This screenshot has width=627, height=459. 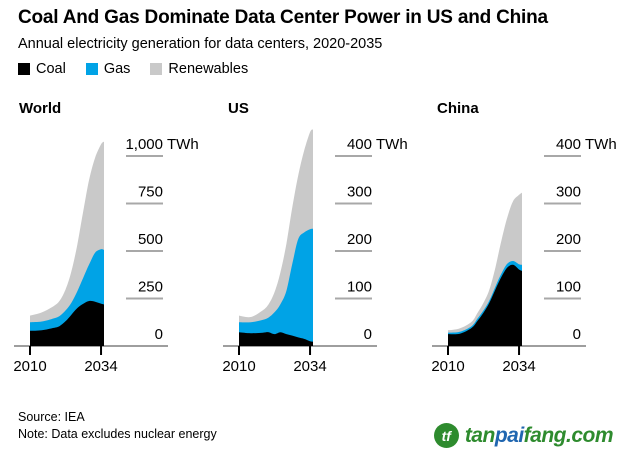 I want to click on us-gas-area, so click(x=276, y=287).